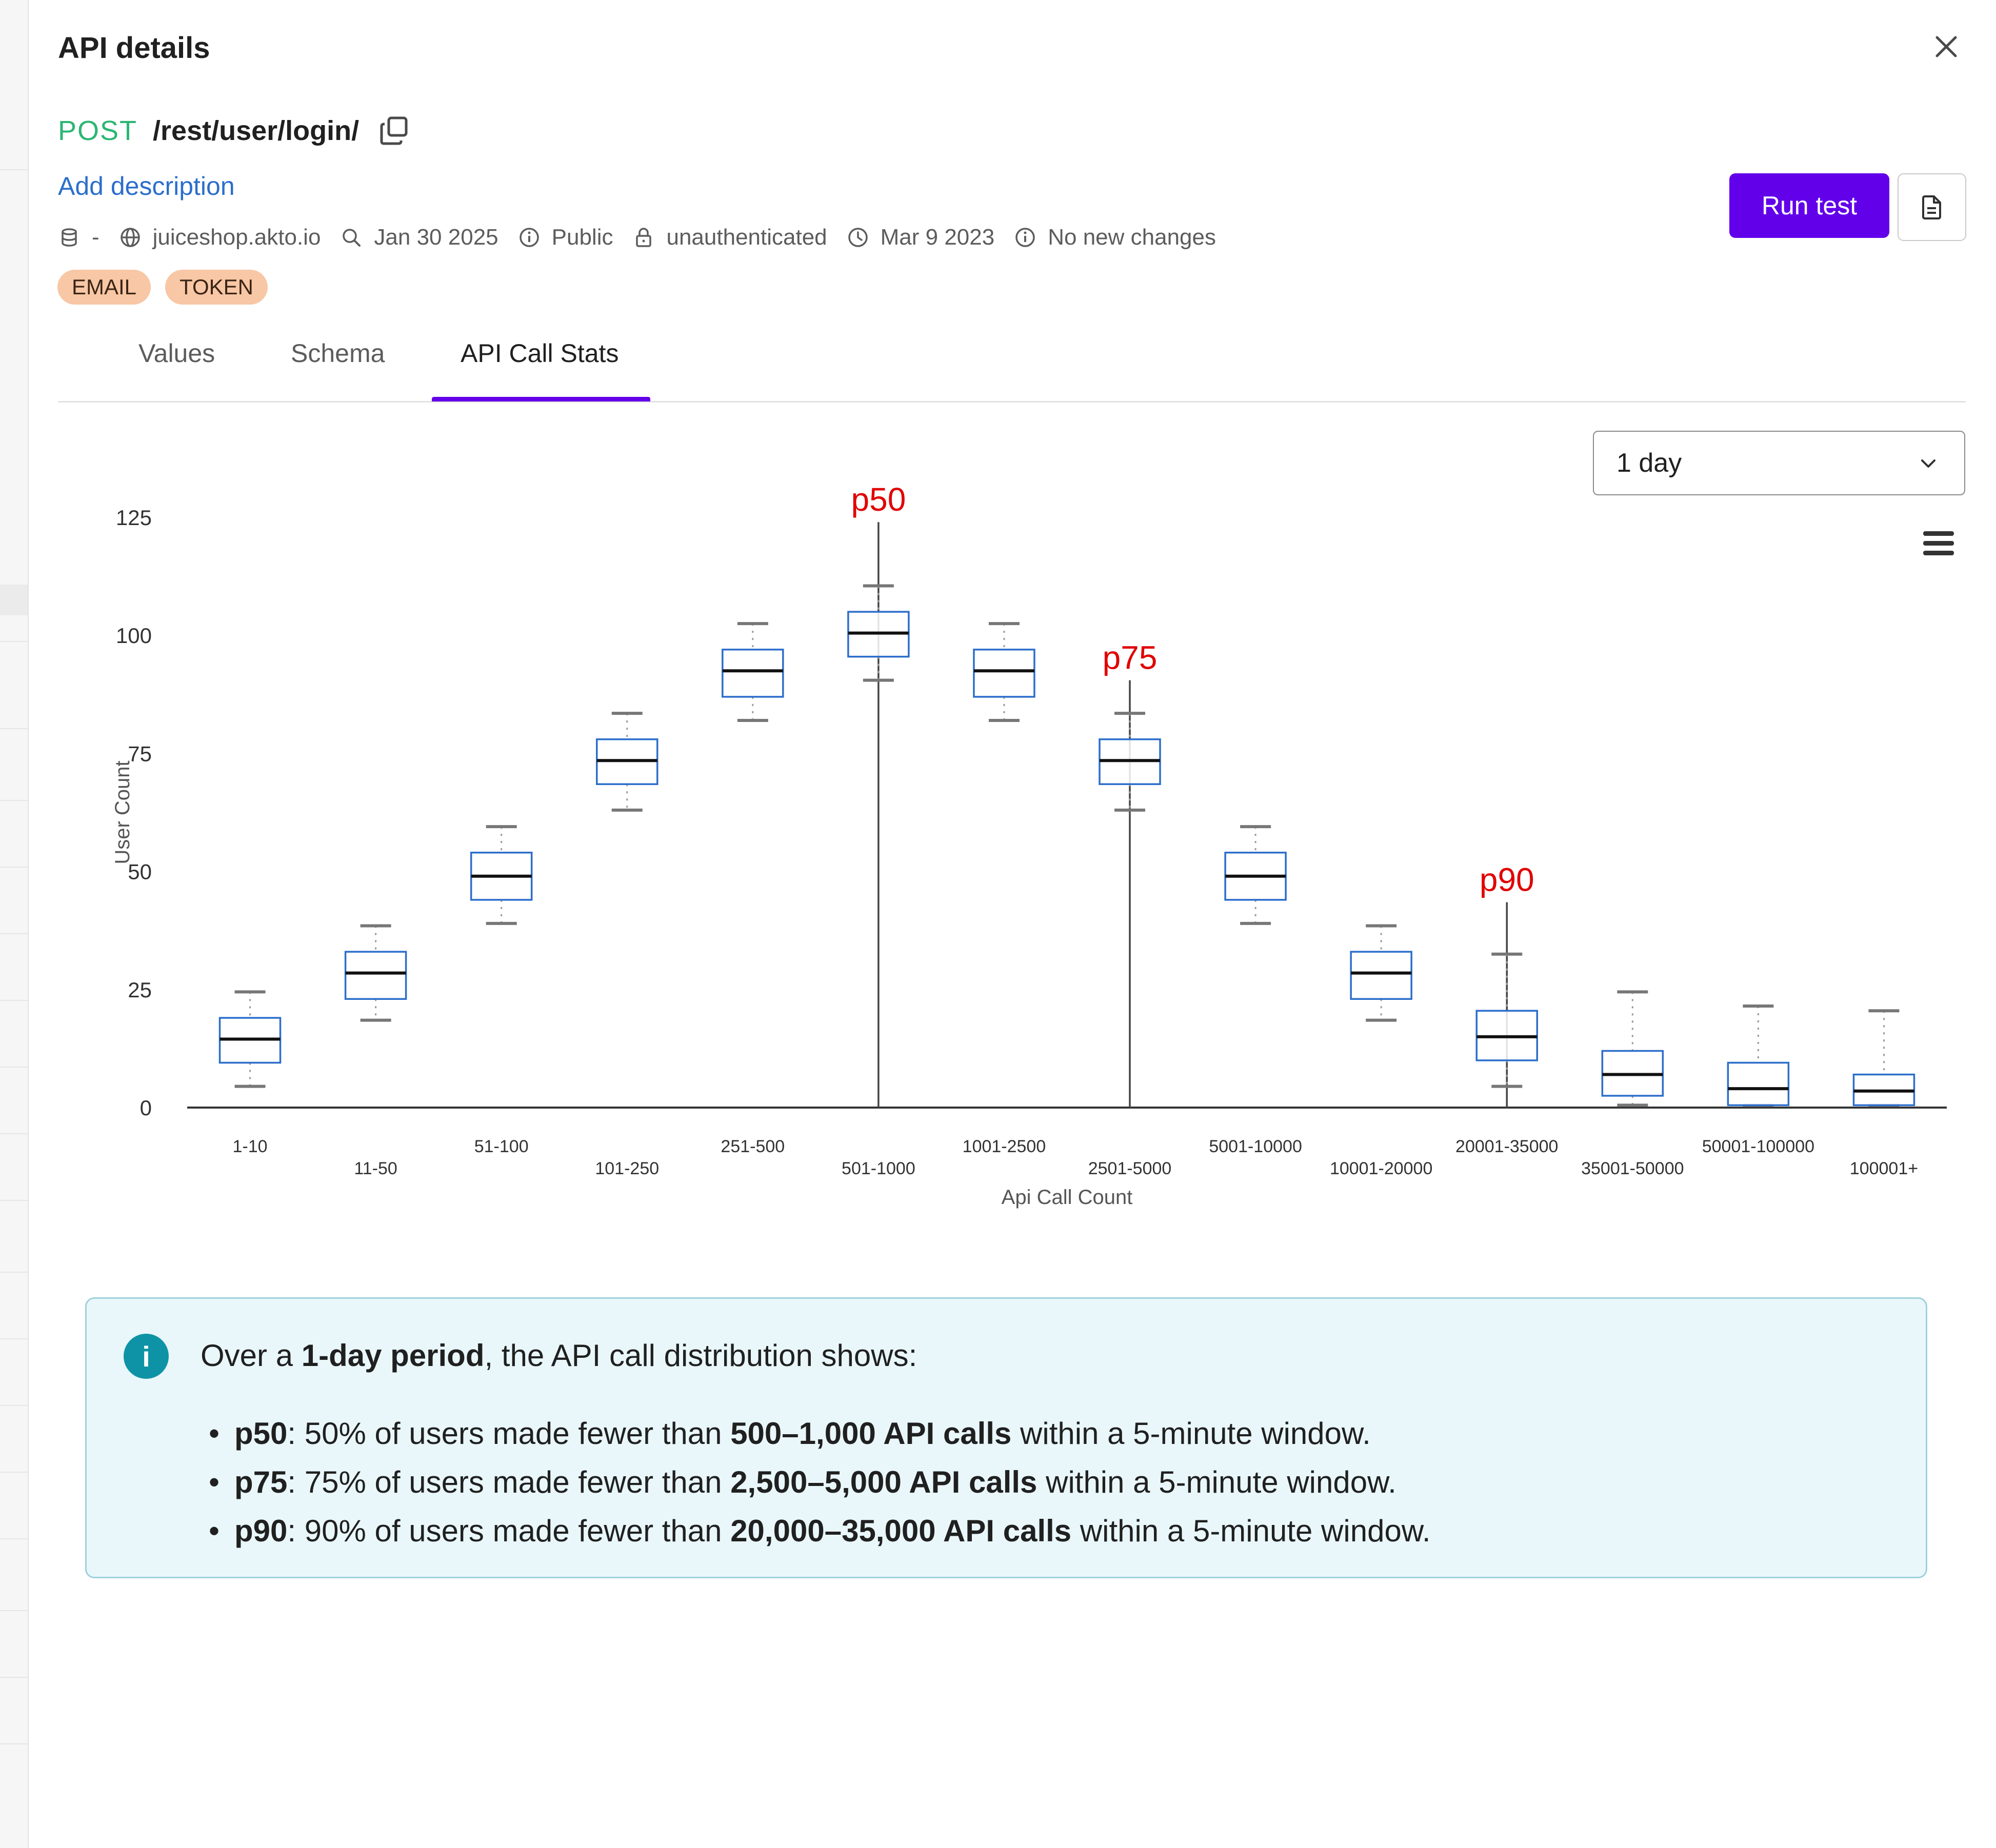 Image resolution: width=1996 pixels, height=1848 pixels. Describe the element at coordinates (1928, 464) in the screenshot. I see `chevron-down-icon` at that location.